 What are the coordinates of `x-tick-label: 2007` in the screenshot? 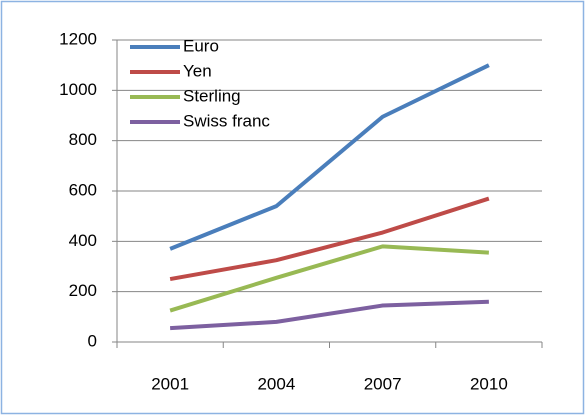 It's located at (383, 383).